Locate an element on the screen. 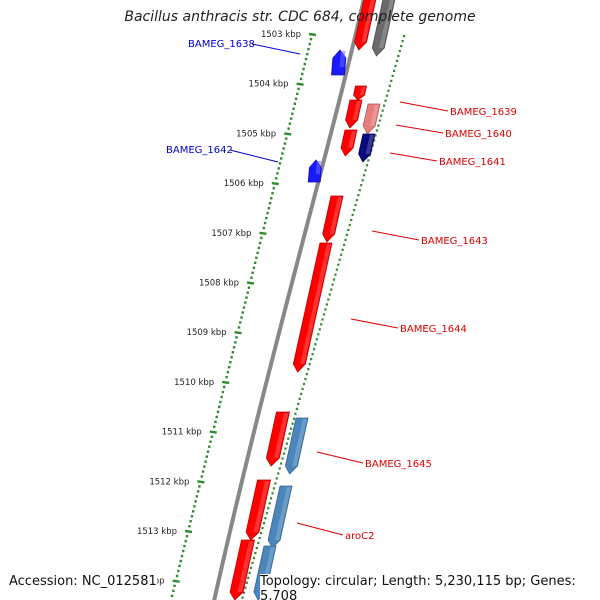  gene-label: BAMEG_1645 is located at coordinates (398, 464).